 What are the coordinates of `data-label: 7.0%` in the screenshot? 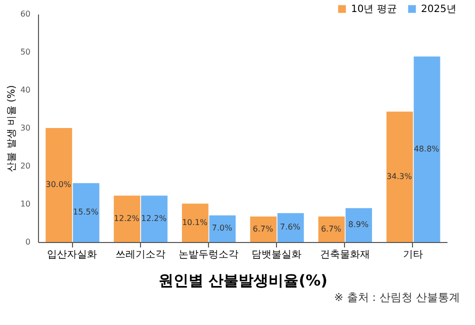 It's located at (222, 228).